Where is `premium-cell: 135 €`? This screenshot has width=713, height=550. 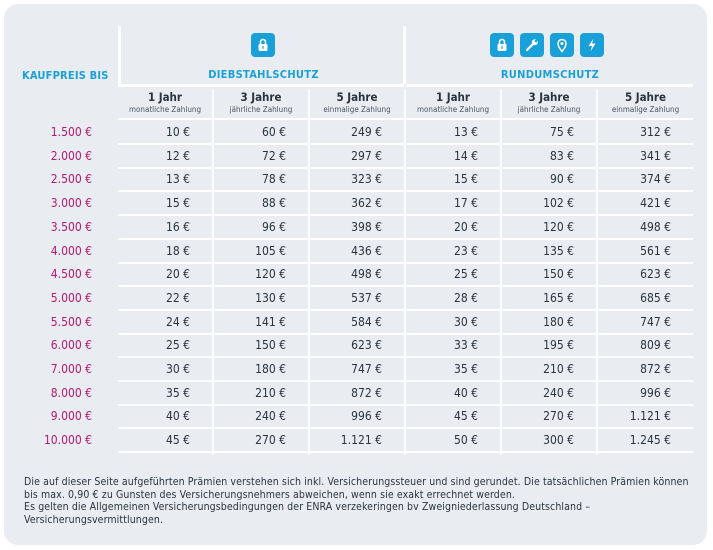
premium-cell: 135 € is located at coordinates (558, 251).